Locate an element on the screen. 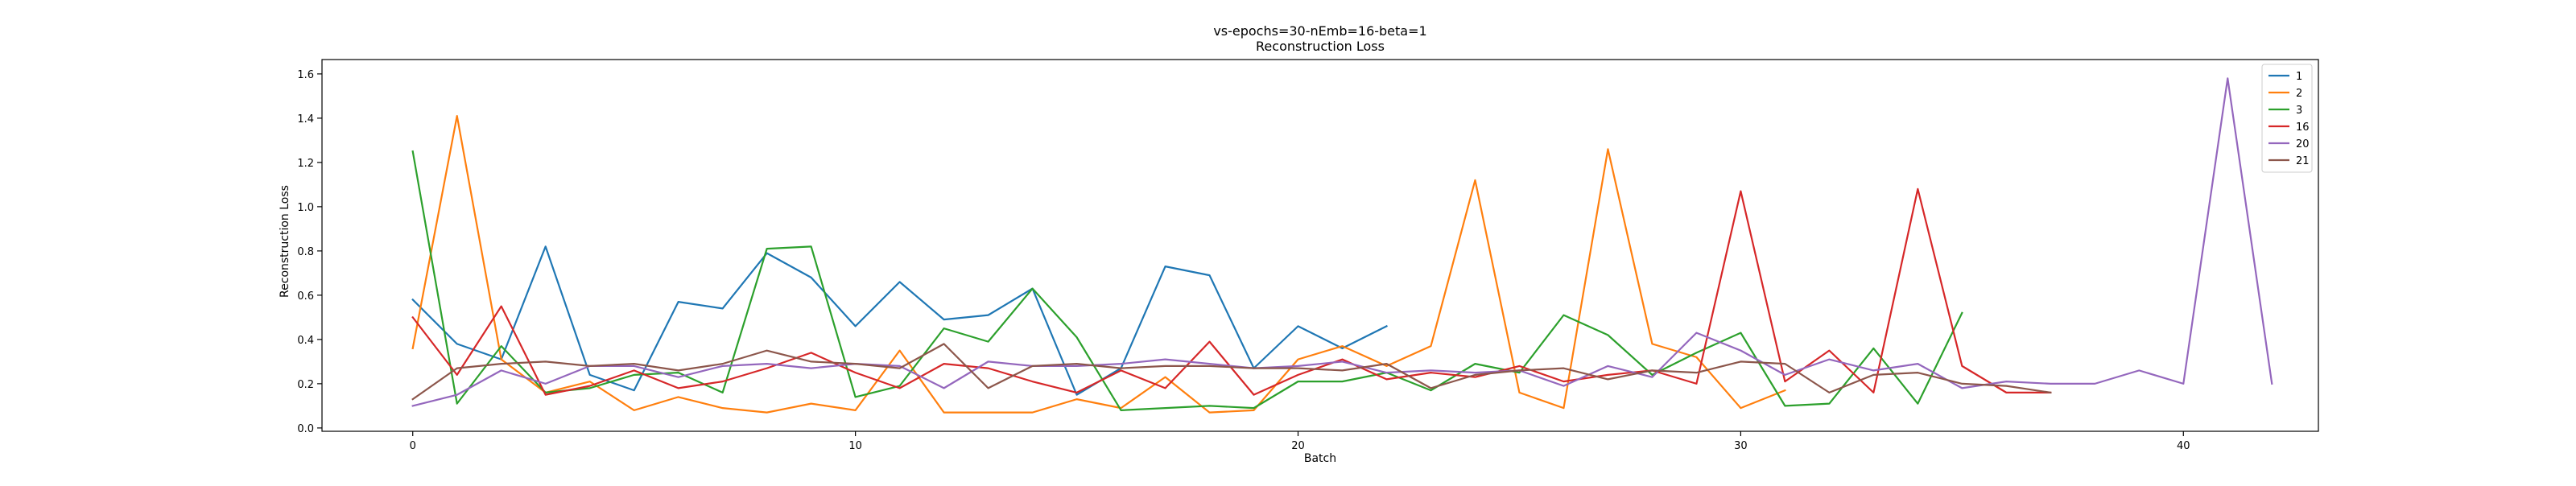 This screenshot has width=2576, height=486. x-tick-label: 40 is located at coordinates (2183, 446).